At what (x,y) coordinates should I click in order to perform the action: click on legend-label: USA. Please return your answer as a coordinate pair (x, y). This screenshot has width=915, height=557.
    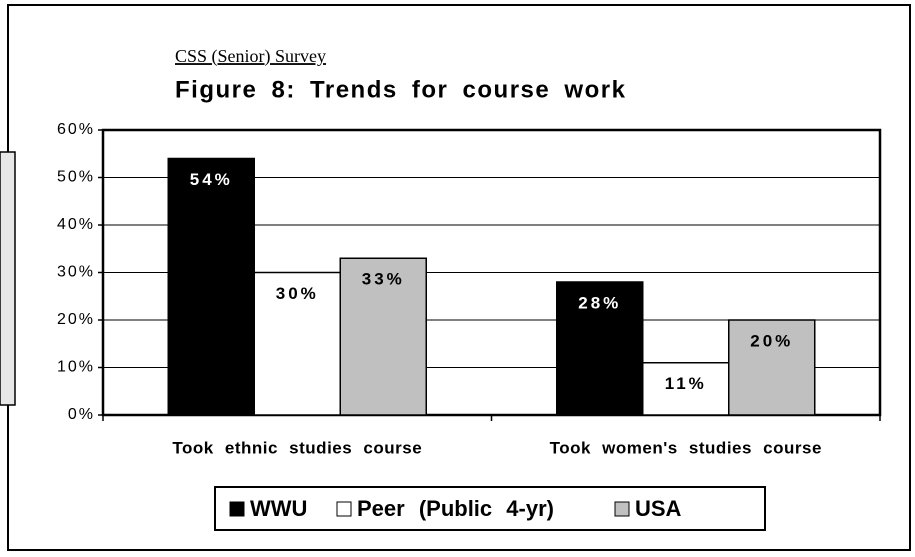
    Looking at the image, I should click on (658, 508).